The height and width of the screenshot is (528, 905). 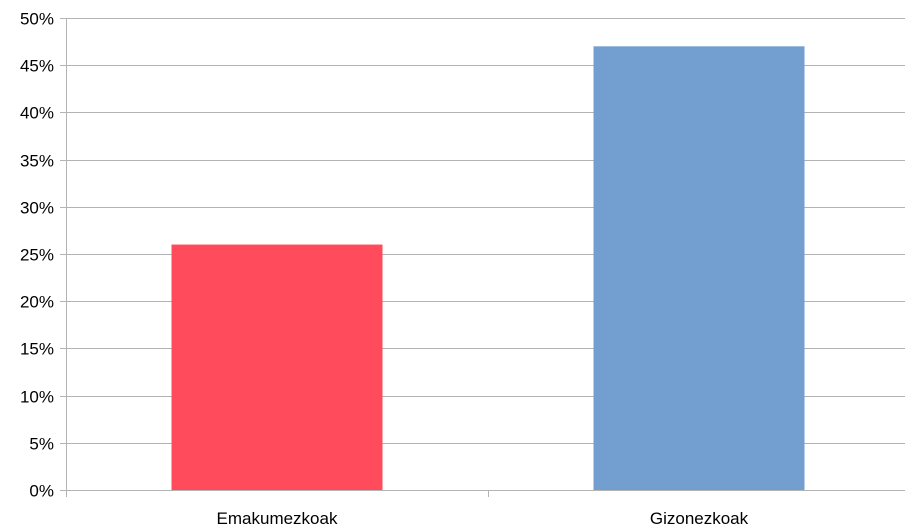 I want to click on y-tick-label: 45%, so click(x=37, y=66).